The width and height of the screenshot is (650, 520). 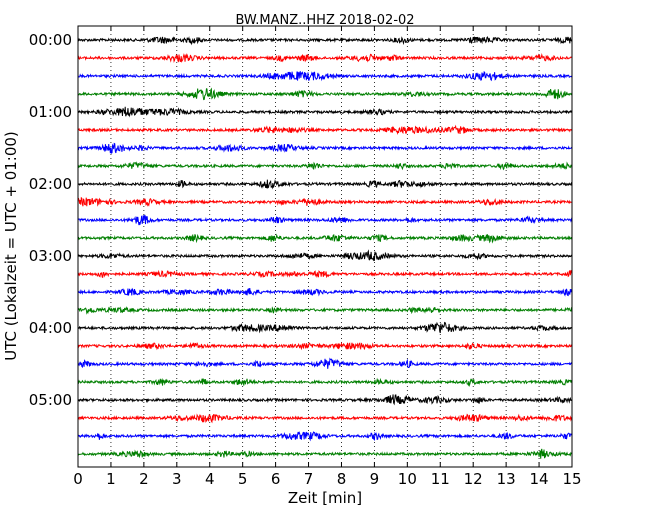 I want to click on x-tick-label: 5, so click(x=243, y=479).